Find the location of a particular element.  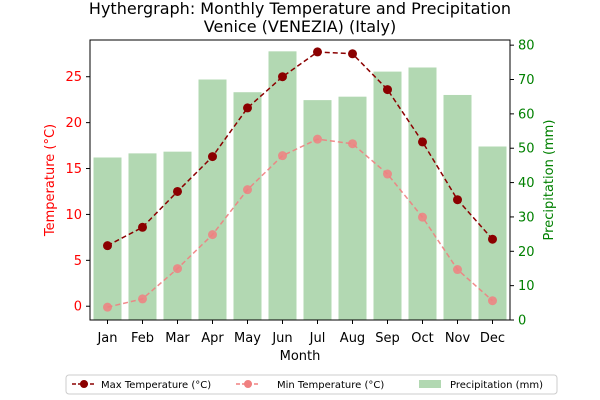

precip-bar-jan is located at coordinates (107, 238).